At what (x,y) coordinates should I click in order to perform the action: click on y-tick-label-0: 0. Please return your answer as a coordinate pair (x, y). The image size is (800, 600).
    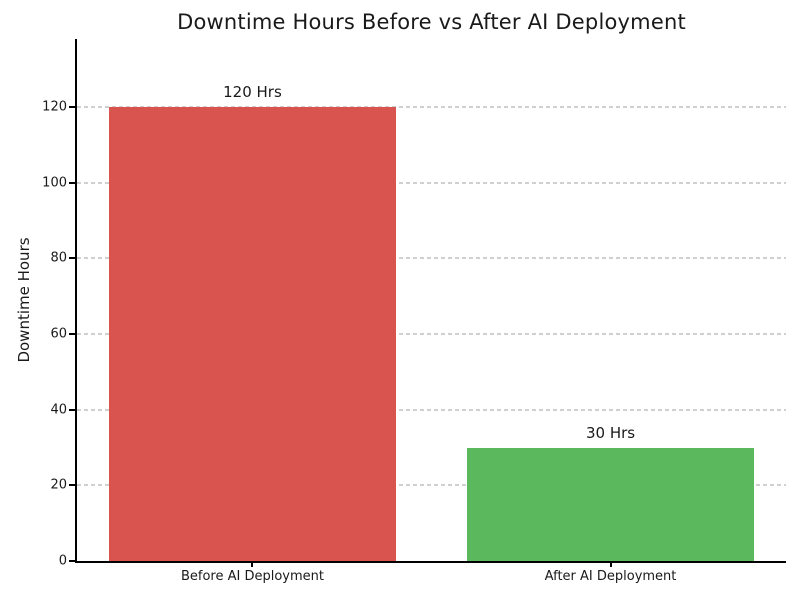
    Looking at the image, I should click on (62, 561).